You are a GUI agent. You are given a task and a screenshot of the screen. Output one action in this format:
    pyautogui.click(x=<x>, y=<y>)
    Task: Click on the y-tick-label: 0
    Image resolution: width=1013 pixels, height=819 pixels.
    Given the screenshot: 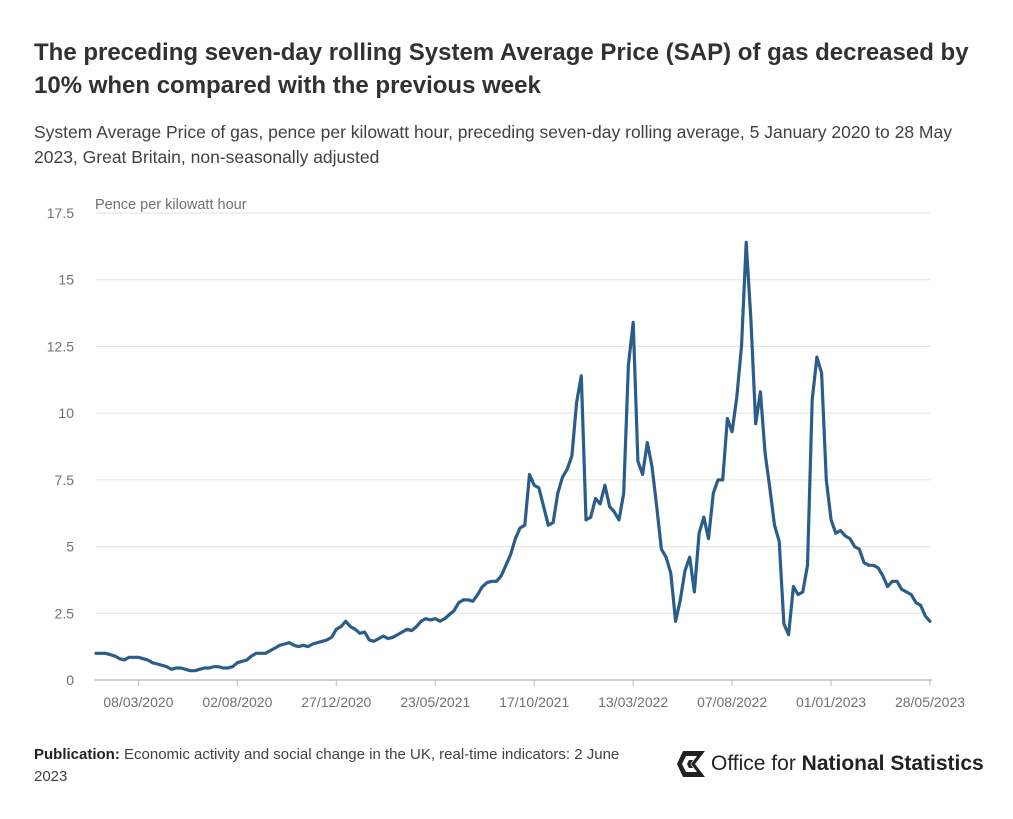 What is the action you would take?
    pyautogui.click(x=70, y=680)
    